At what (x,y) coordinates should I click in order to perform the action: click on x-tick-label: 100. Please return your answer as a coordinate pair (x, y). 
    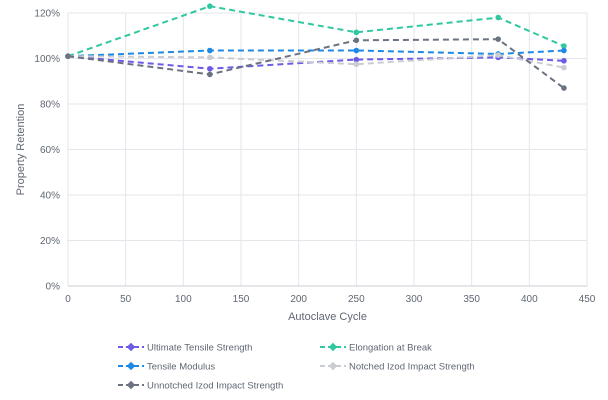
    Looking at the image, I should click on (183, 299).